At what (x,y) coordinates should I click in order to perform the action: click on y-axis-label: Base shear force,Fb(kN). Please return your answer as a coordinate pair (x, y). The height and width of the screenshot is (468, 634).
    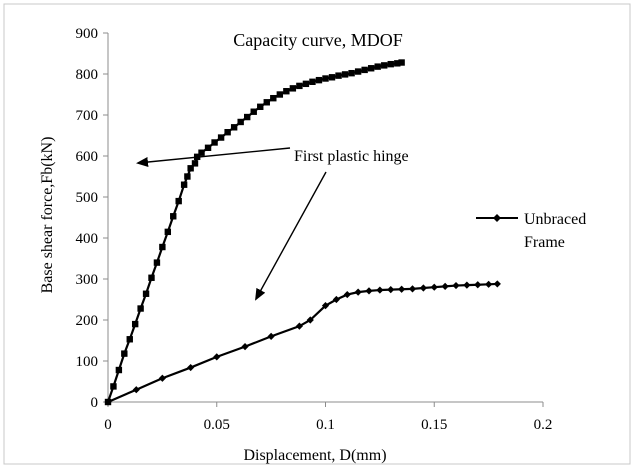
    Looking at the image, I should click on (47, 215).